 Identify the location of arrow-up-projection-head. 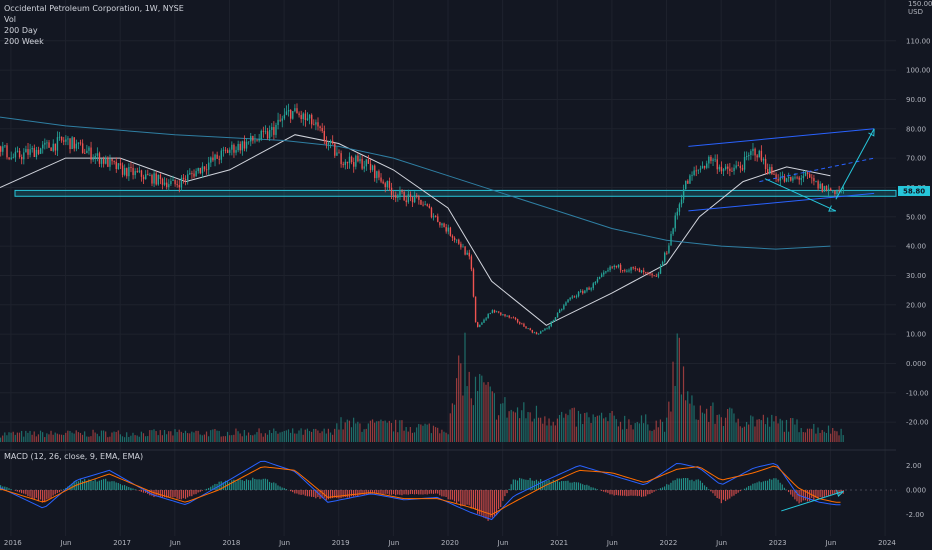
(871, 132).